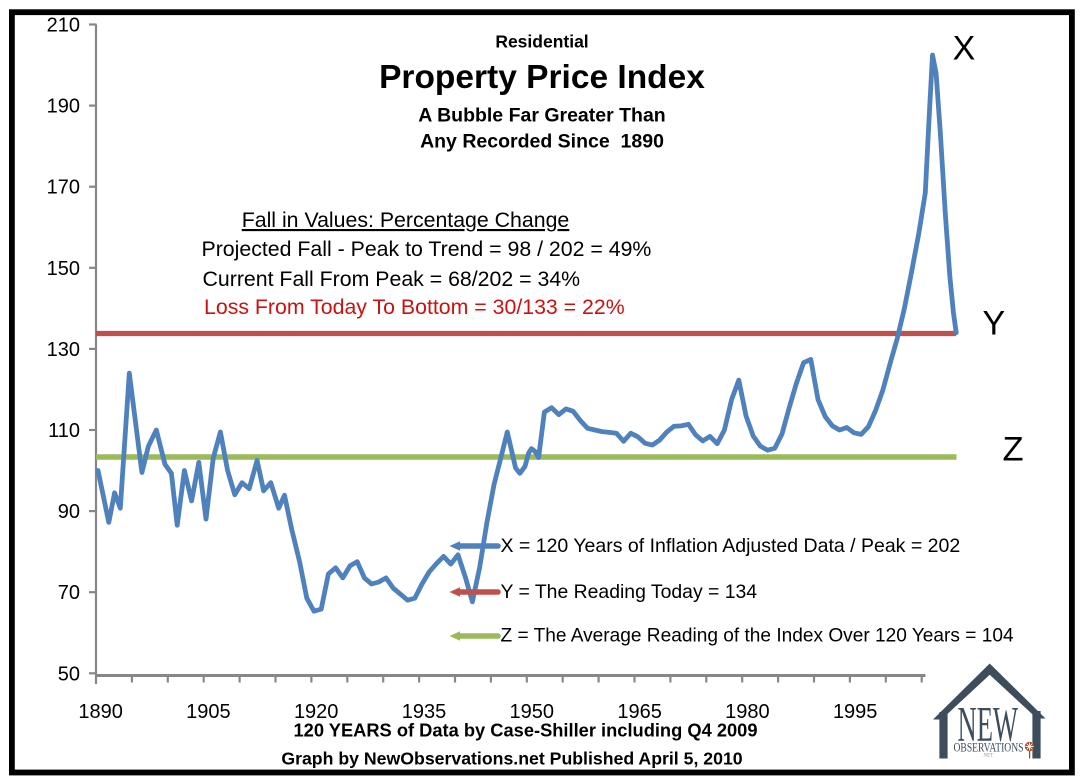 Image resolution: width=1082 pixels, height=782 pixels. I want to click on svg-text: Y, so click(993, 324).